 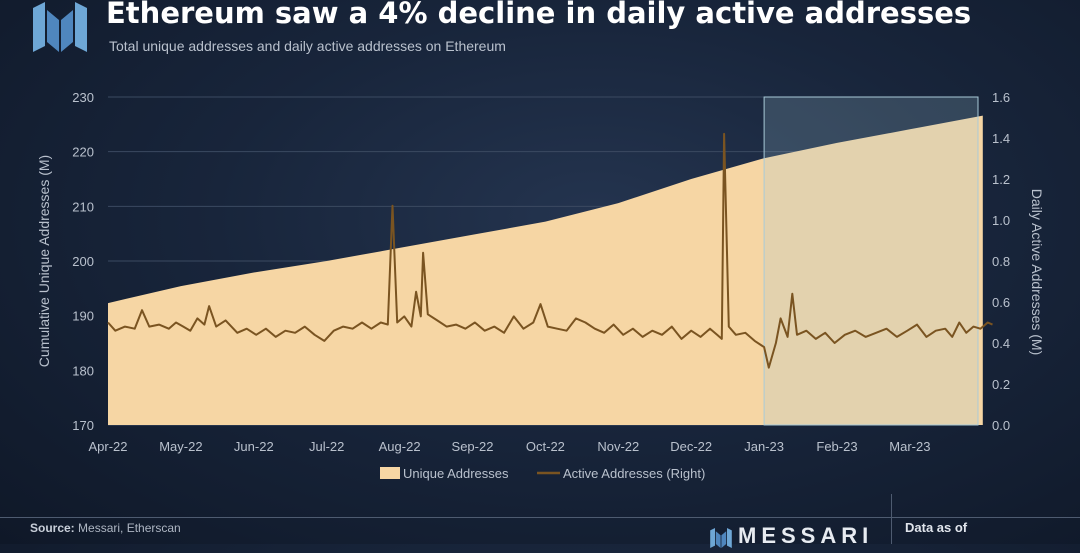 I want to click on y-tick-label: 210, so click(x=83, y=206).